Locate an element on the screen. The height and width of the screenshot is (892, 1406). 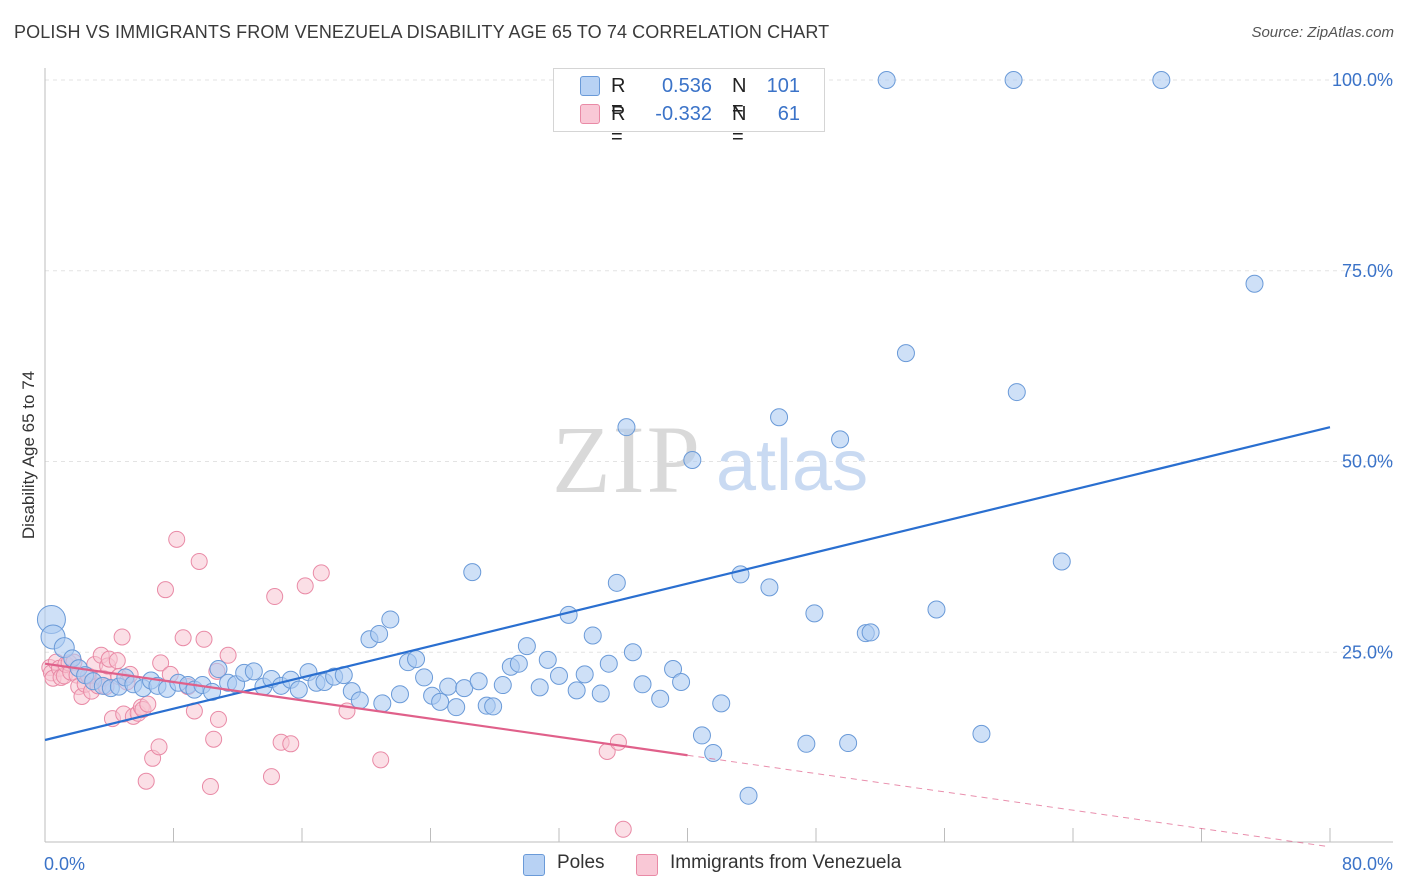
x-tick-label: 80.0% is located at coordinates (1367, 864).